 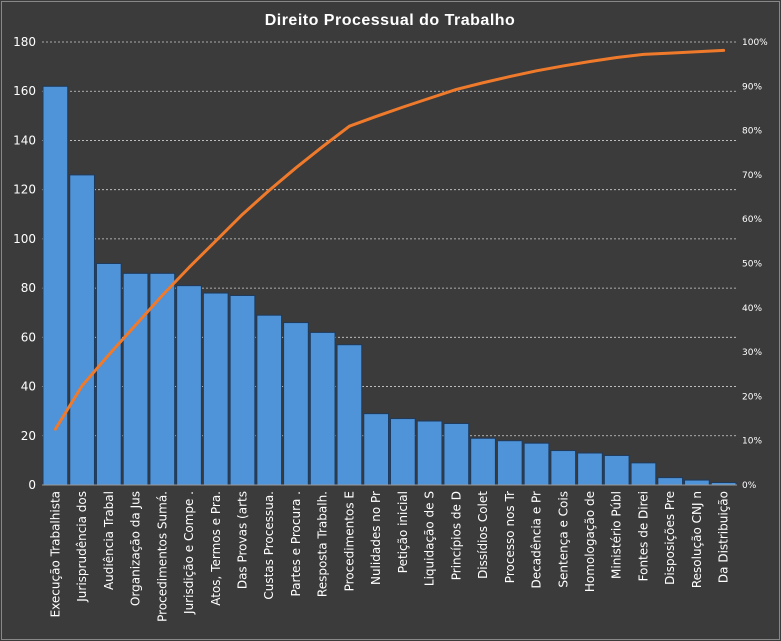 What do you see at coordinates (24, 140) in the screenshot?
I see `y-tick-label: 140` at bounding box center [24, 140].